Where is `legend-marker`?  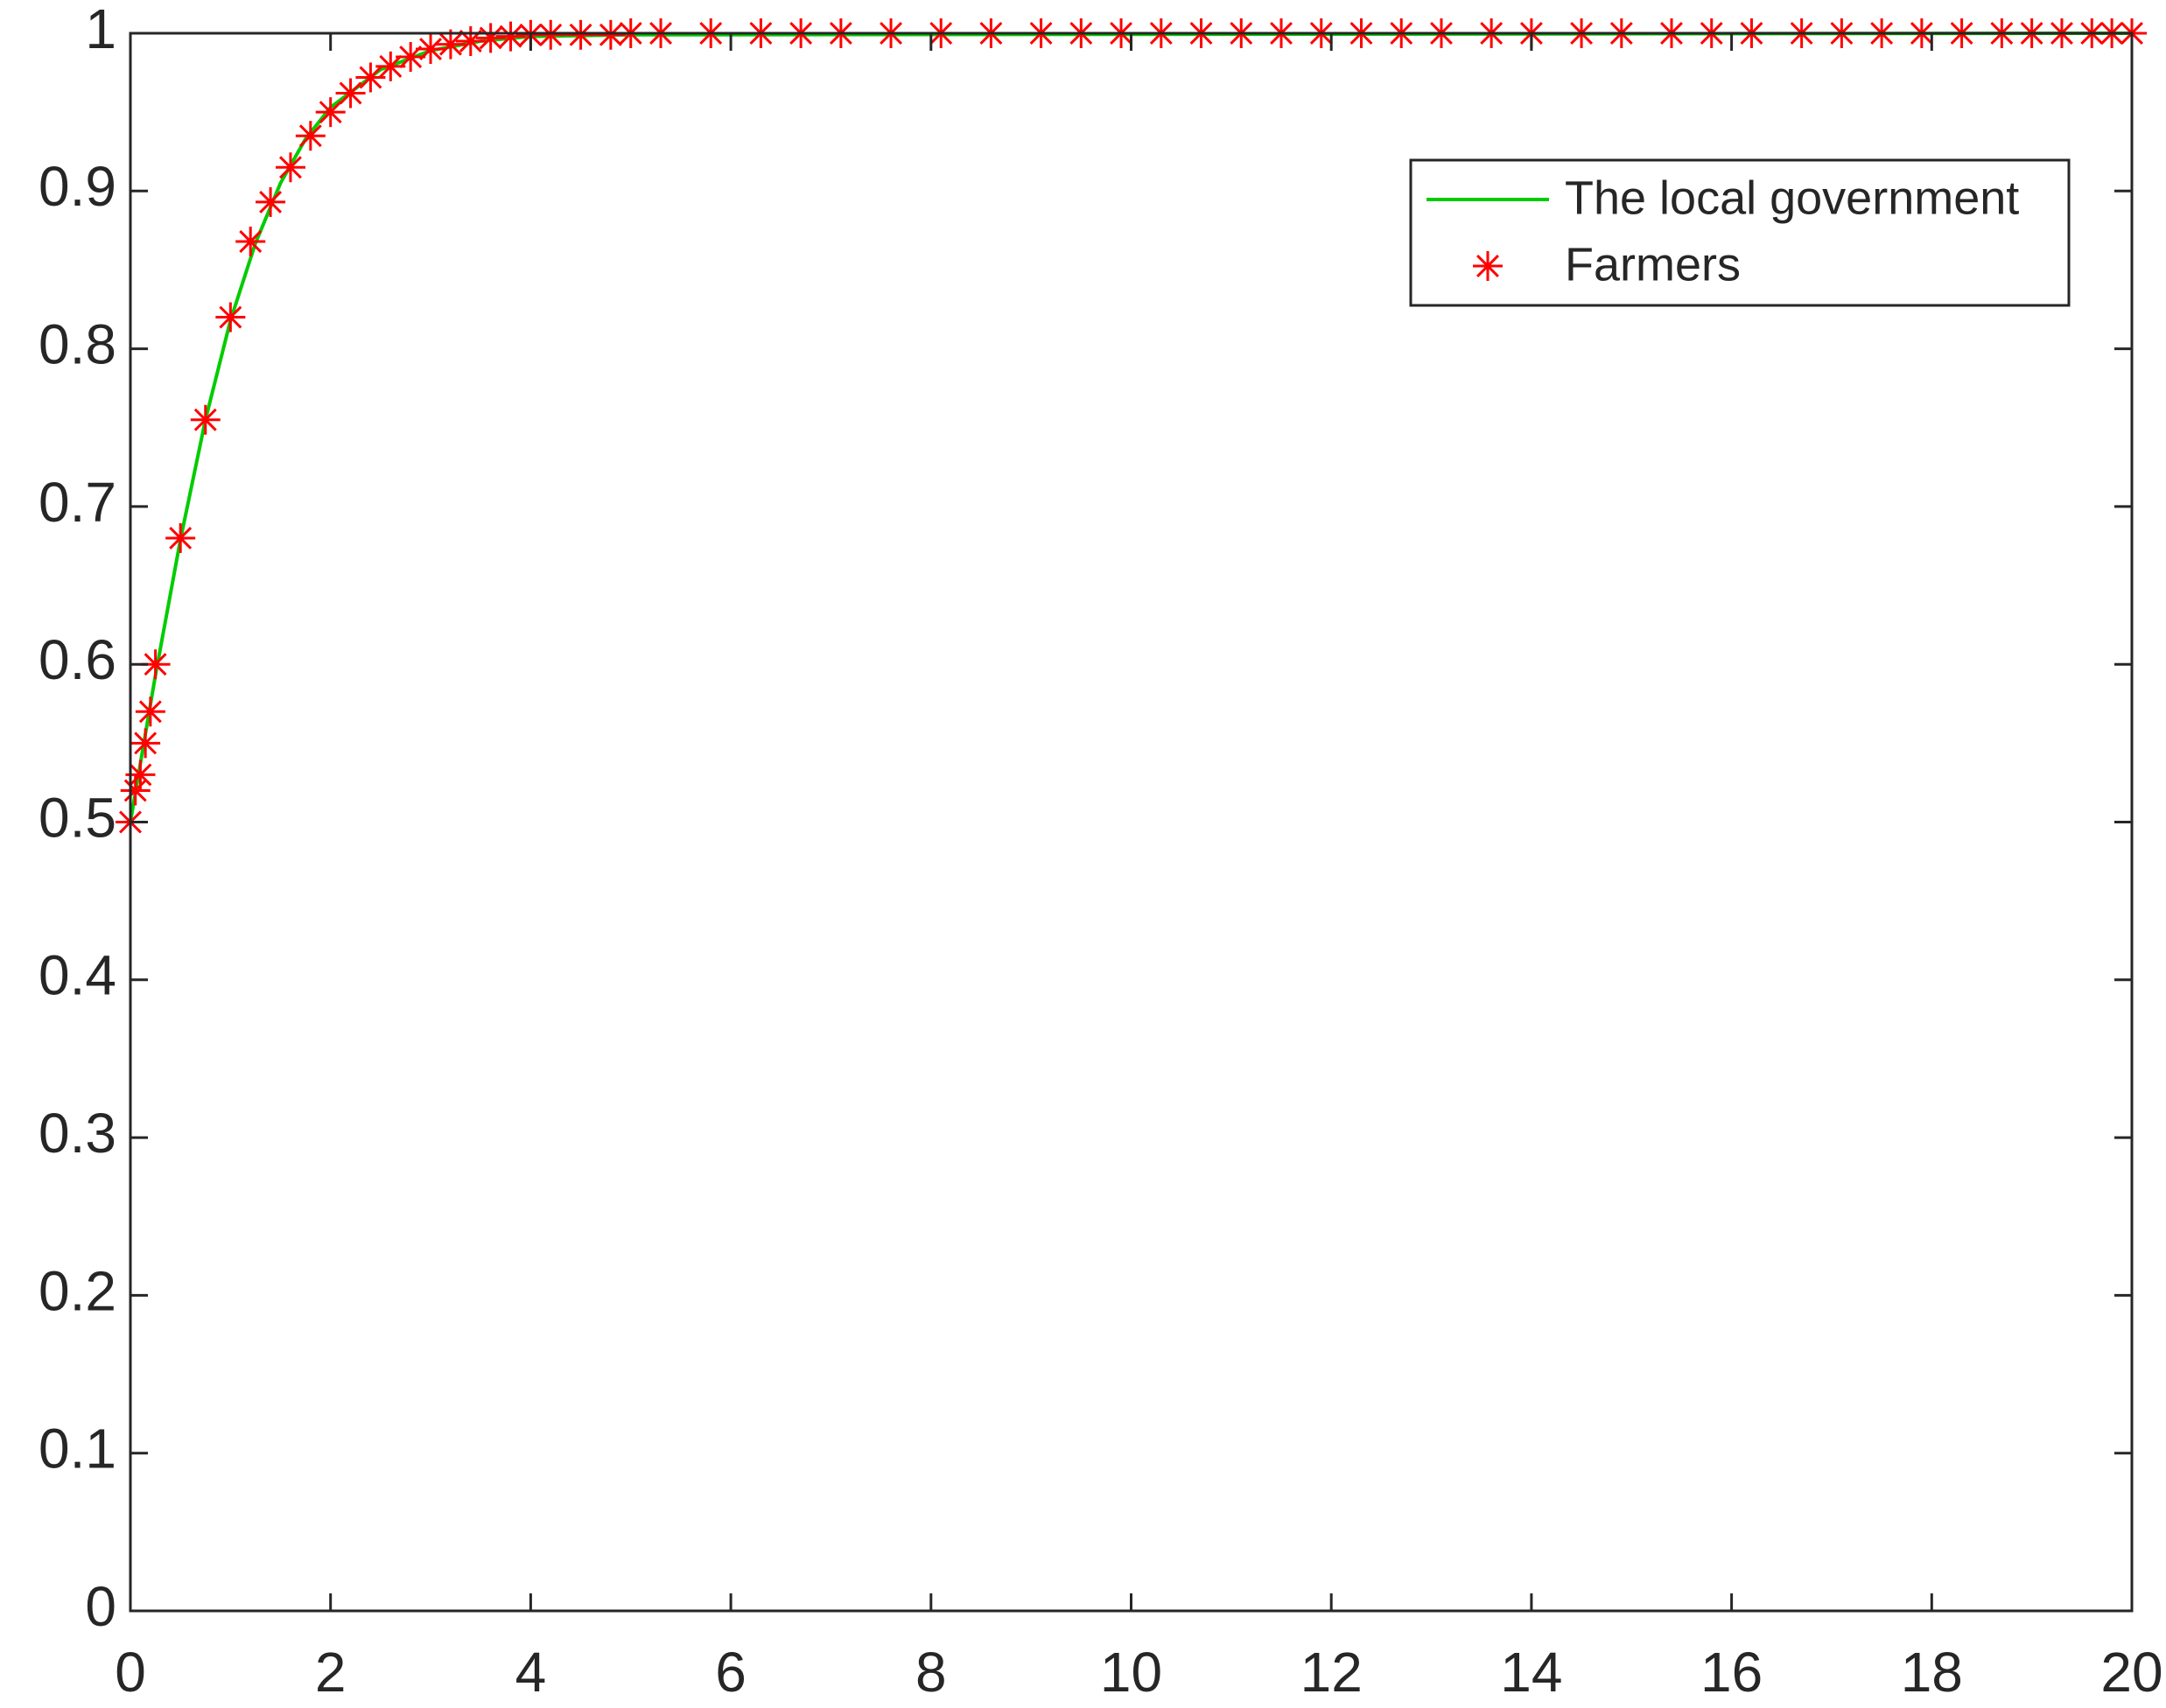
legend-marker is located at coordinates (1488, 266).